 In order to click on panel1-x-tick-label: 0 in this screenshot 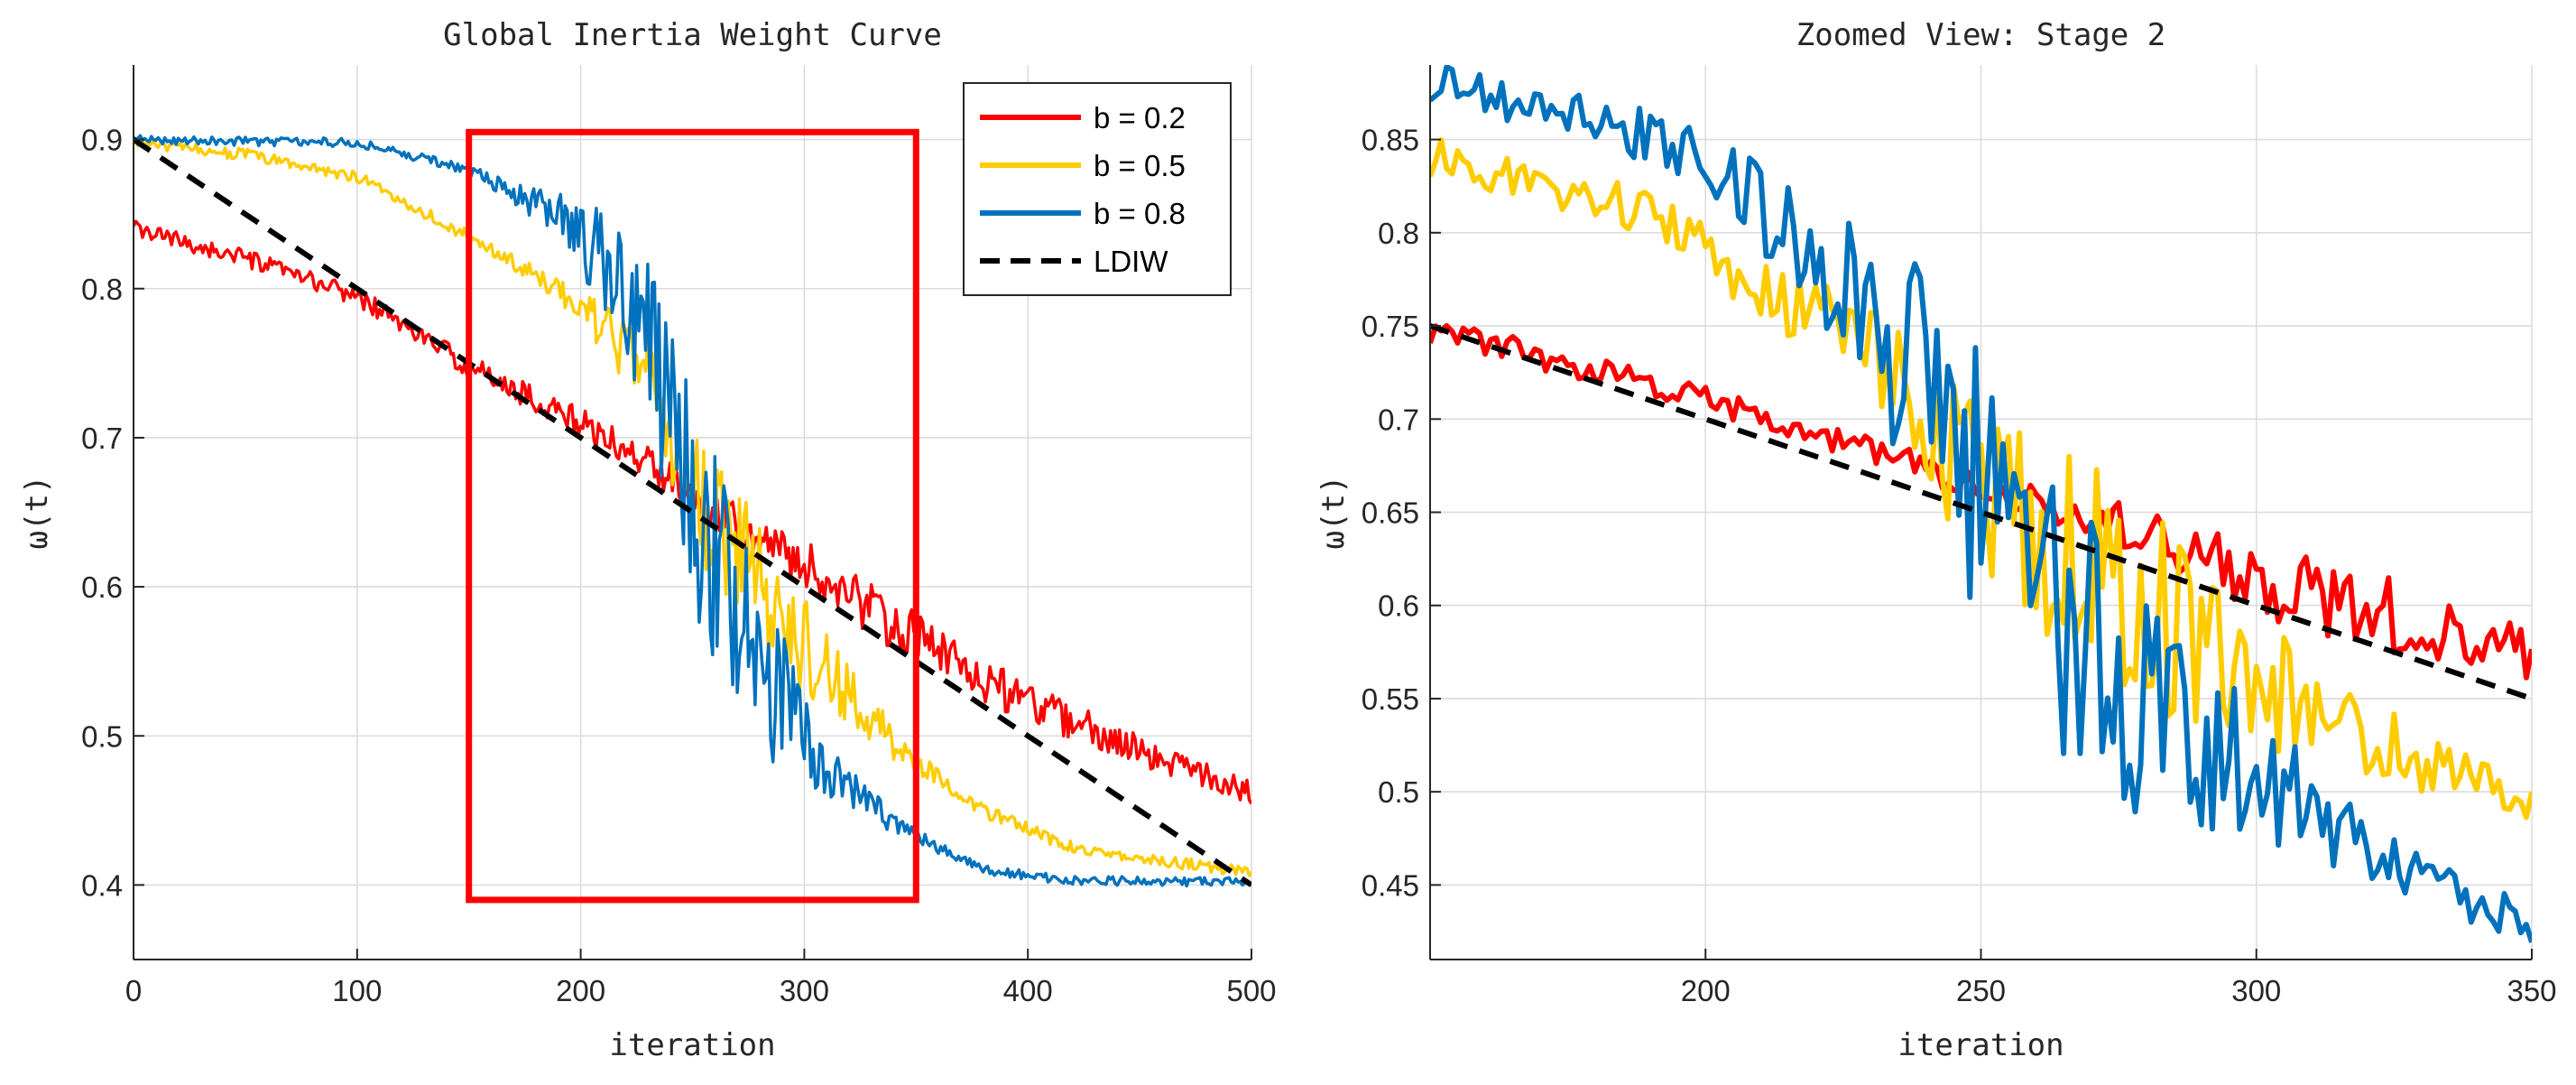, I will do `click(133, 990)`.